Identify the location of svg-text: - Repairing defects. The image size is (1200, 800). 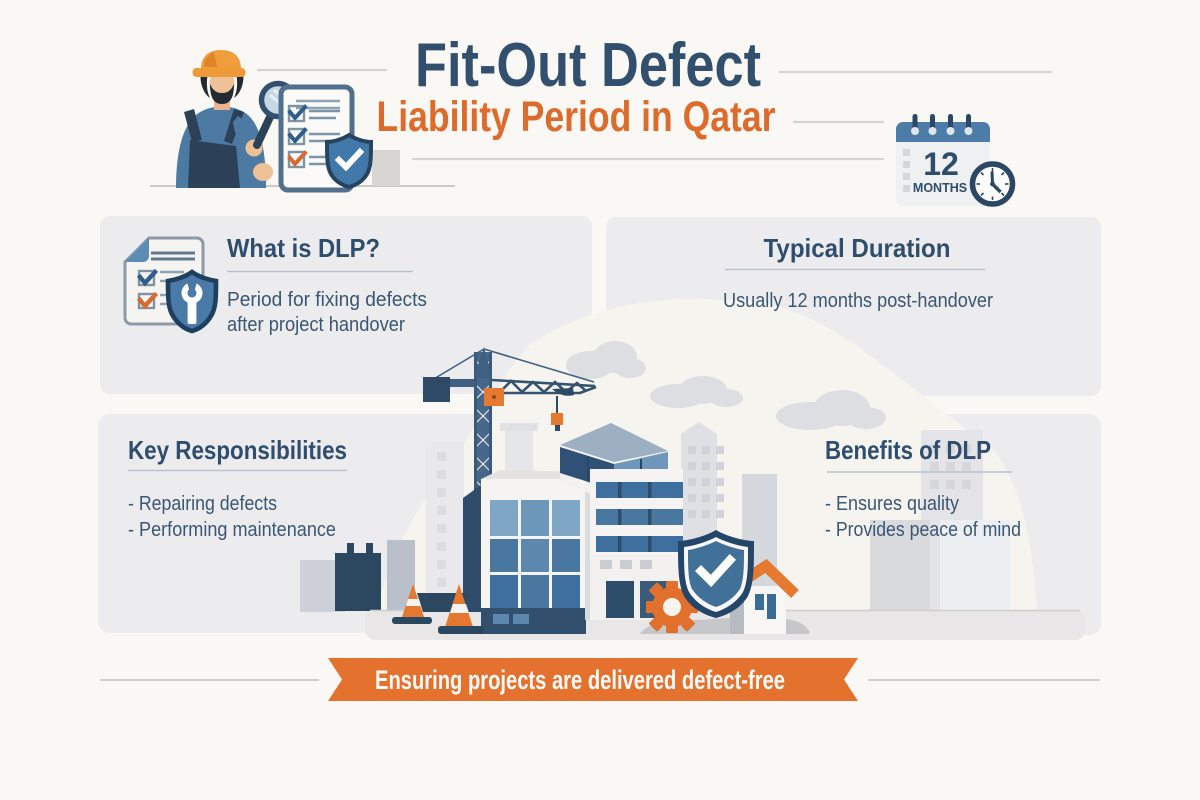
(202, 503).